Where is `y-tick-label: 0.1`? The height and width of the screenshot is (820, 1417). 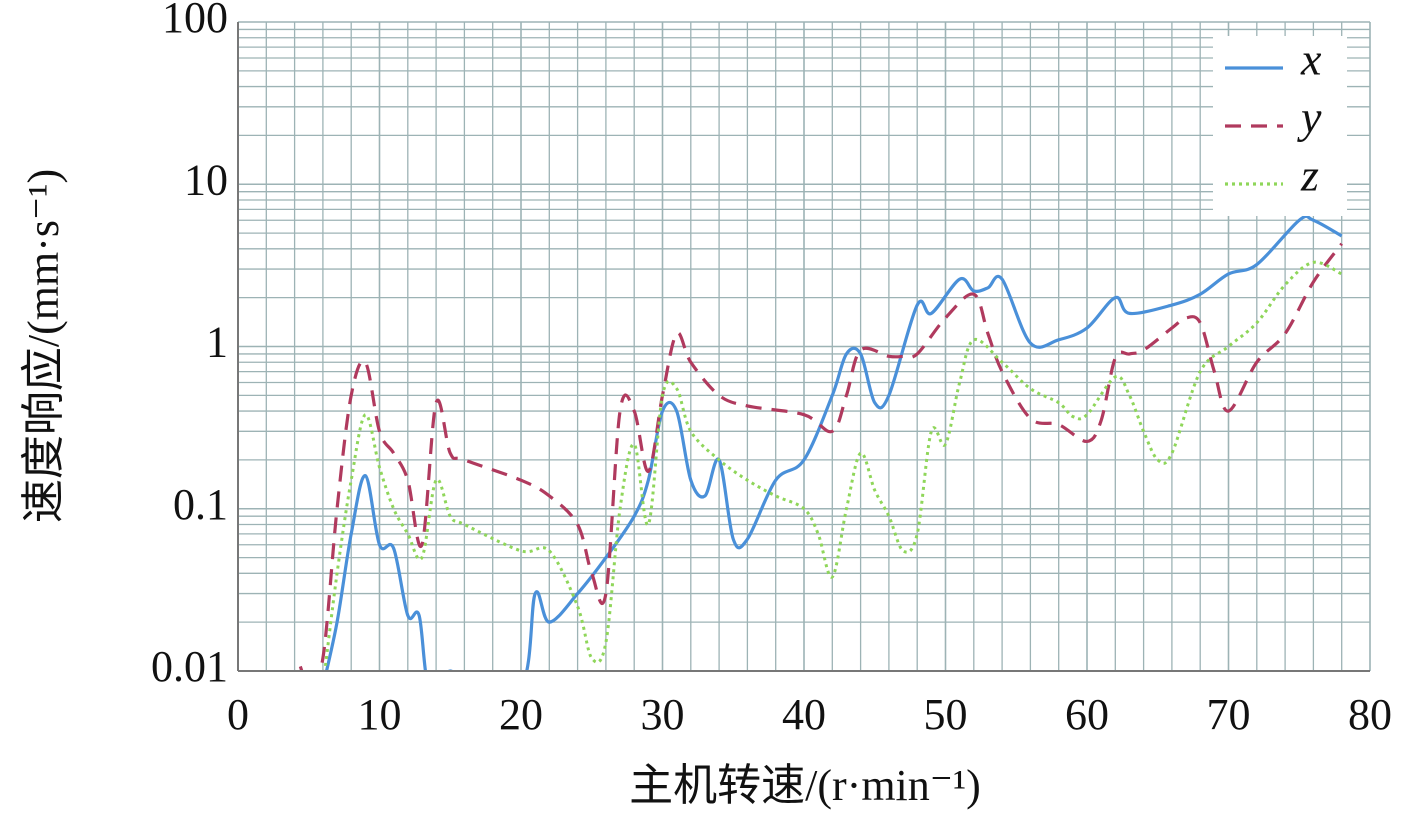
y-tick-label: 0.1 is located at coordinates (200, 504).